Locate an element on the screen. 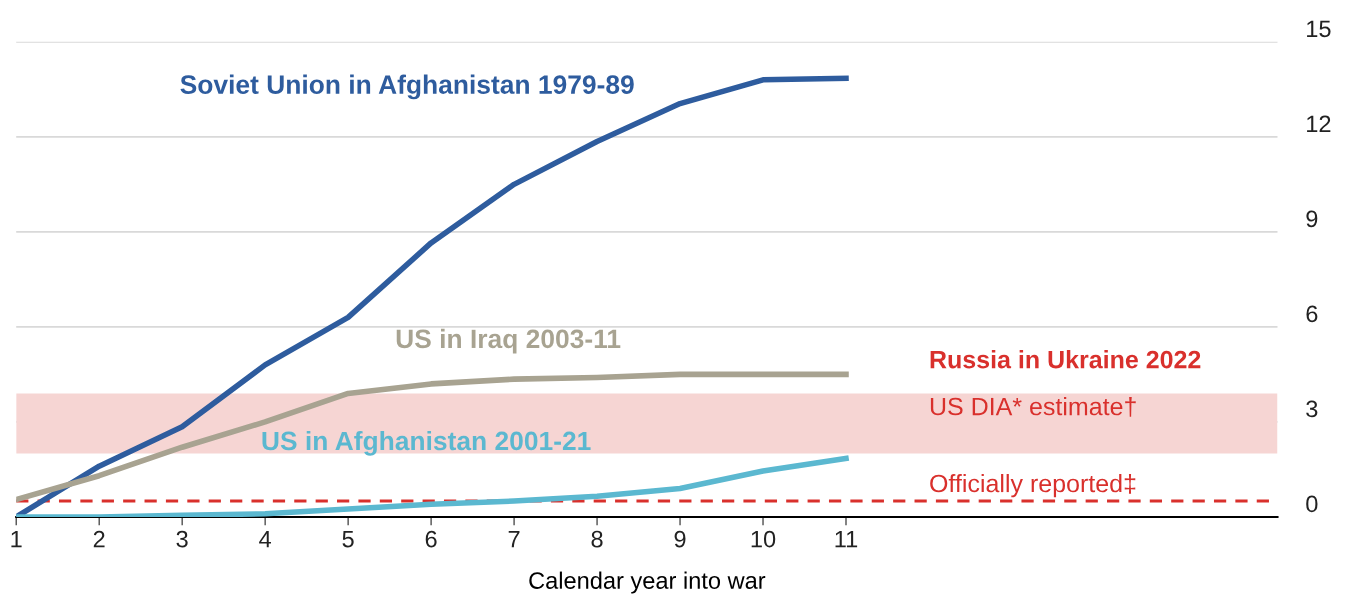 Image resolution: width=1349 pixels, height=606 pixels. x-tick-label: 10 is located at coordinates (763, 539).